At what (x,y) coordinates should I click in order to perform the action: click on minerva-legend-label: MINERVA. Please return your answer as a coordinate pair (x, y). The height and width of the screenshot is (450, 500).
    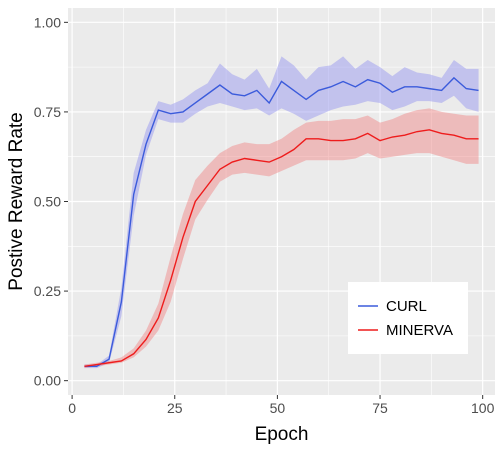
    Looking at the image, I should click on (419, 330).